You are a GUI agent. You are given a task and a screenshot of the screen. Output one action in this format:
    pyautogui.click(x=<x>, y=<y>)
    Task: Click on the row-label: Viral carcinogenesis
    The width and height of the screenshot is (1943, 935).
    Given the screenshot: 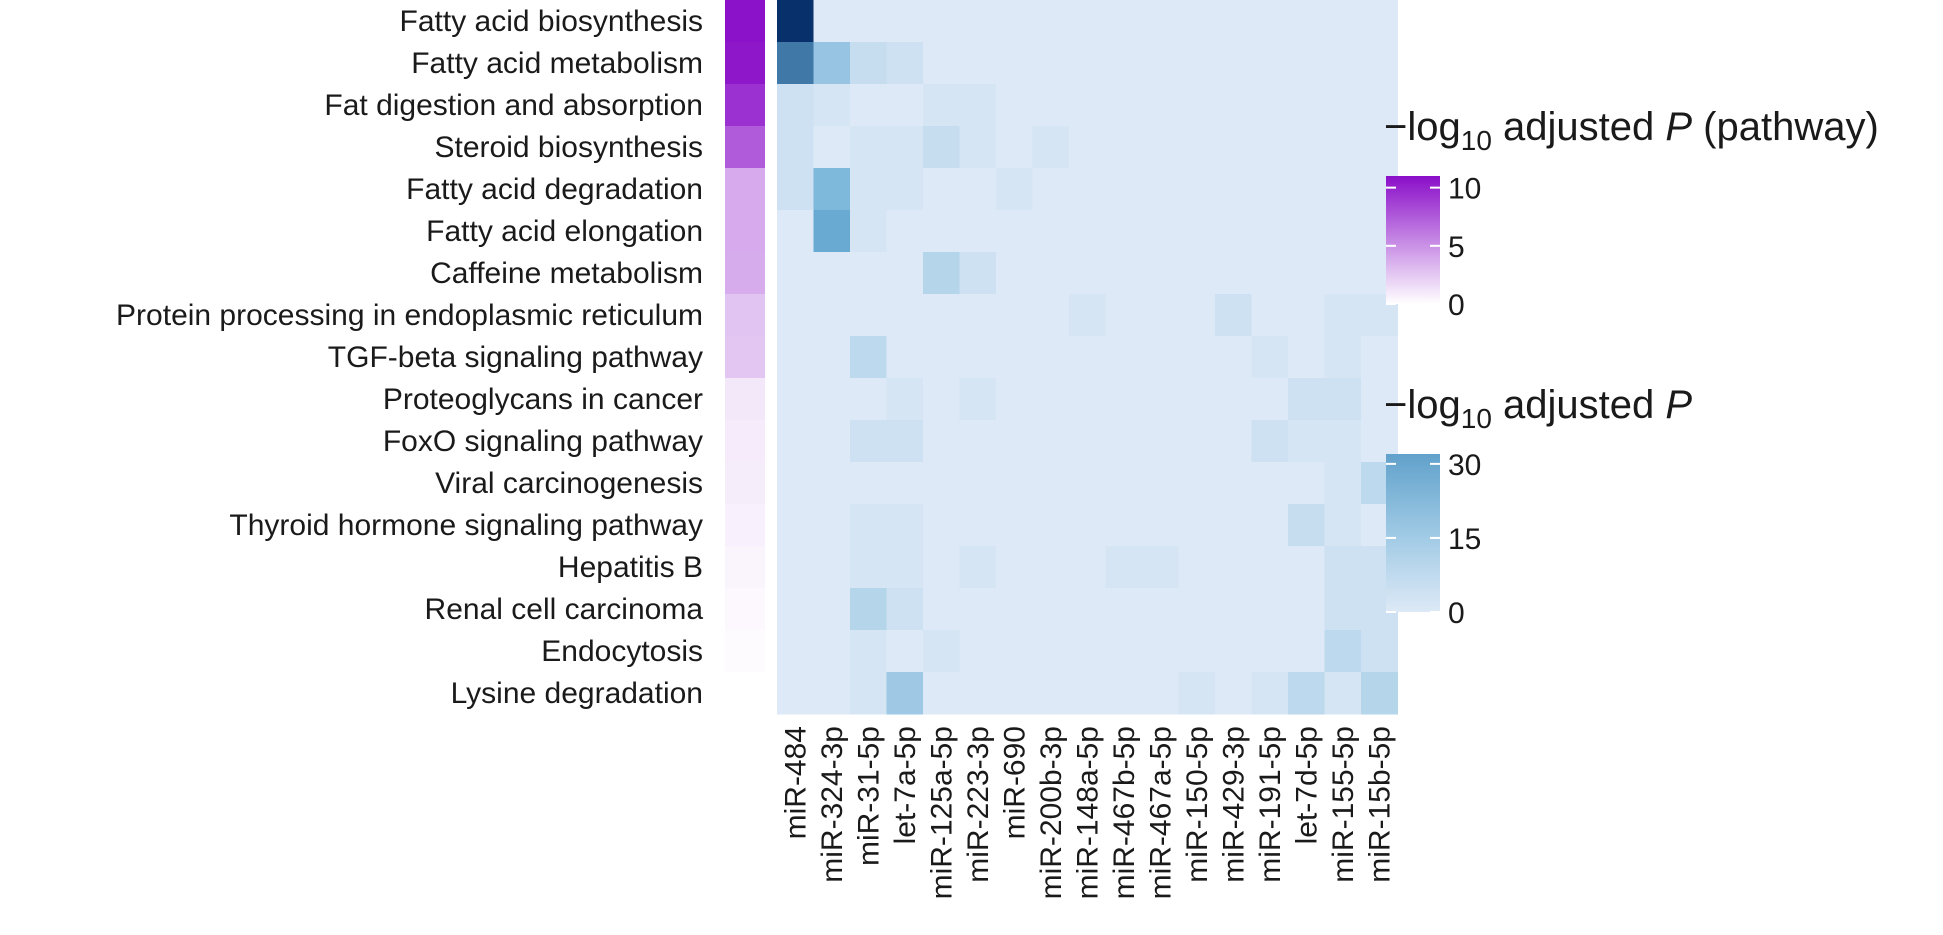 What is the action you would take?
    pyautogui.click(x=569, y=483)
    